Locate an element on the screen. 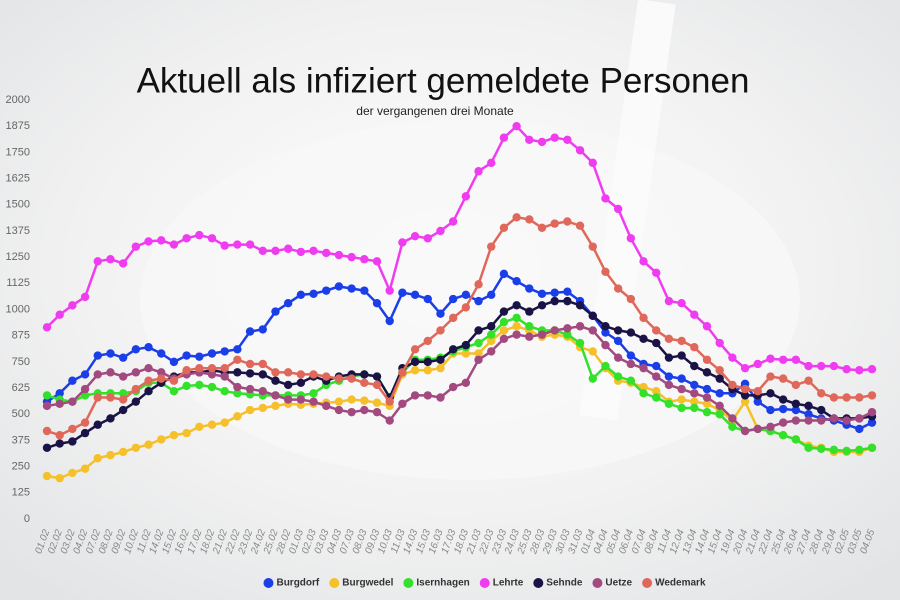 The width and height of the screenshot is (900, 600). y-tick-label: 1250 is located at coordinates (18, 257).